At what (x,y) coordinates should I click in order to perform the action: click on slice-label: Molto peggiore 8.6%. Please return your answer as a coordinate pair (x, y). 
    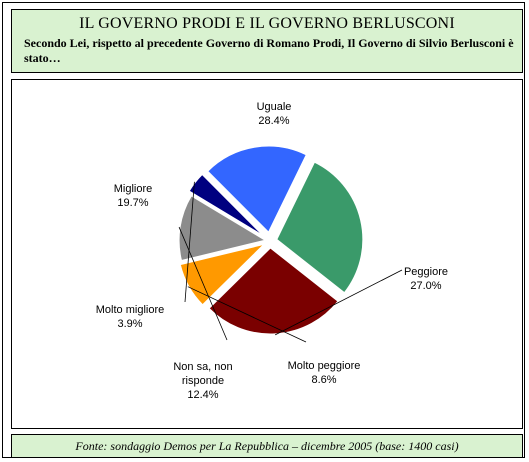
    Looking at the image, I should click on (324, 373).